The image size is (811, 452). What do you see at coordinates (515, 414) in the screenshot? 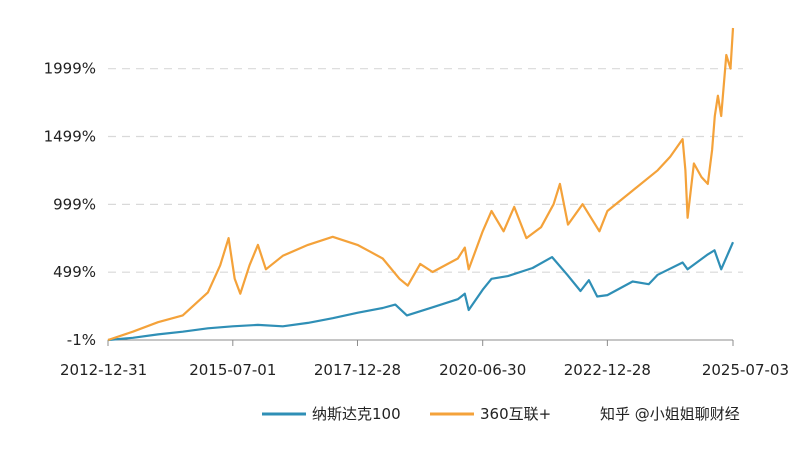
I see `legend-label-1: 360互联+` at bounding box center [515, 414].